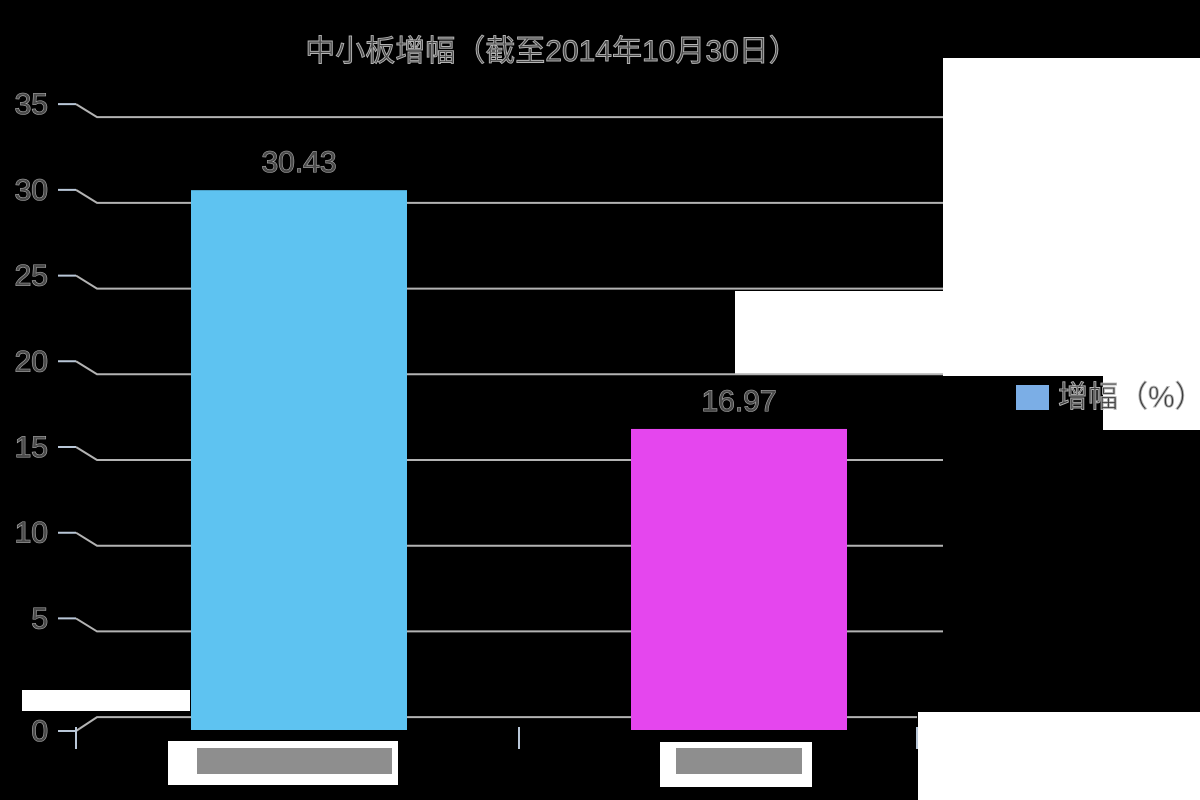 The image size is (1200, 800). I want to click on y-axis-label: 35, so click(31, 104).